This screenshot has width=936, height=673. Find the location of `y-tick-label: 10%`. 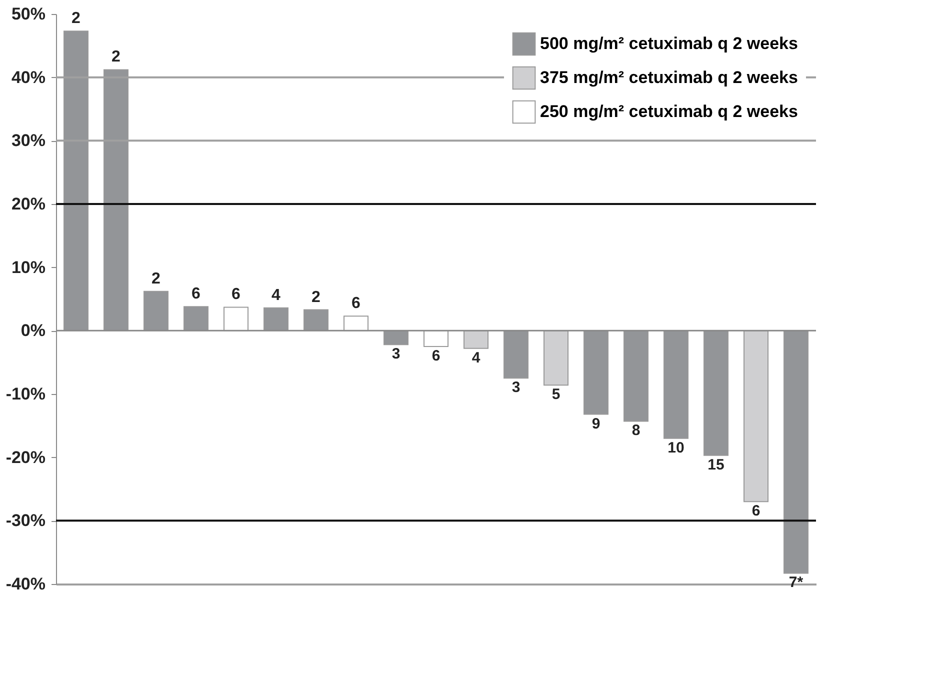

y-tick-label: 10% is located at coordinates (28, 267).